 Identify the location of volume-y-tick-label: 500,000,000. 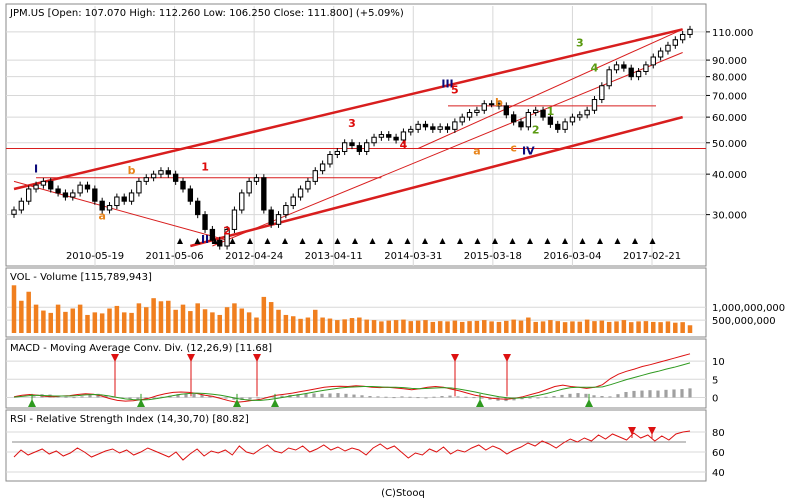
(744, 321).